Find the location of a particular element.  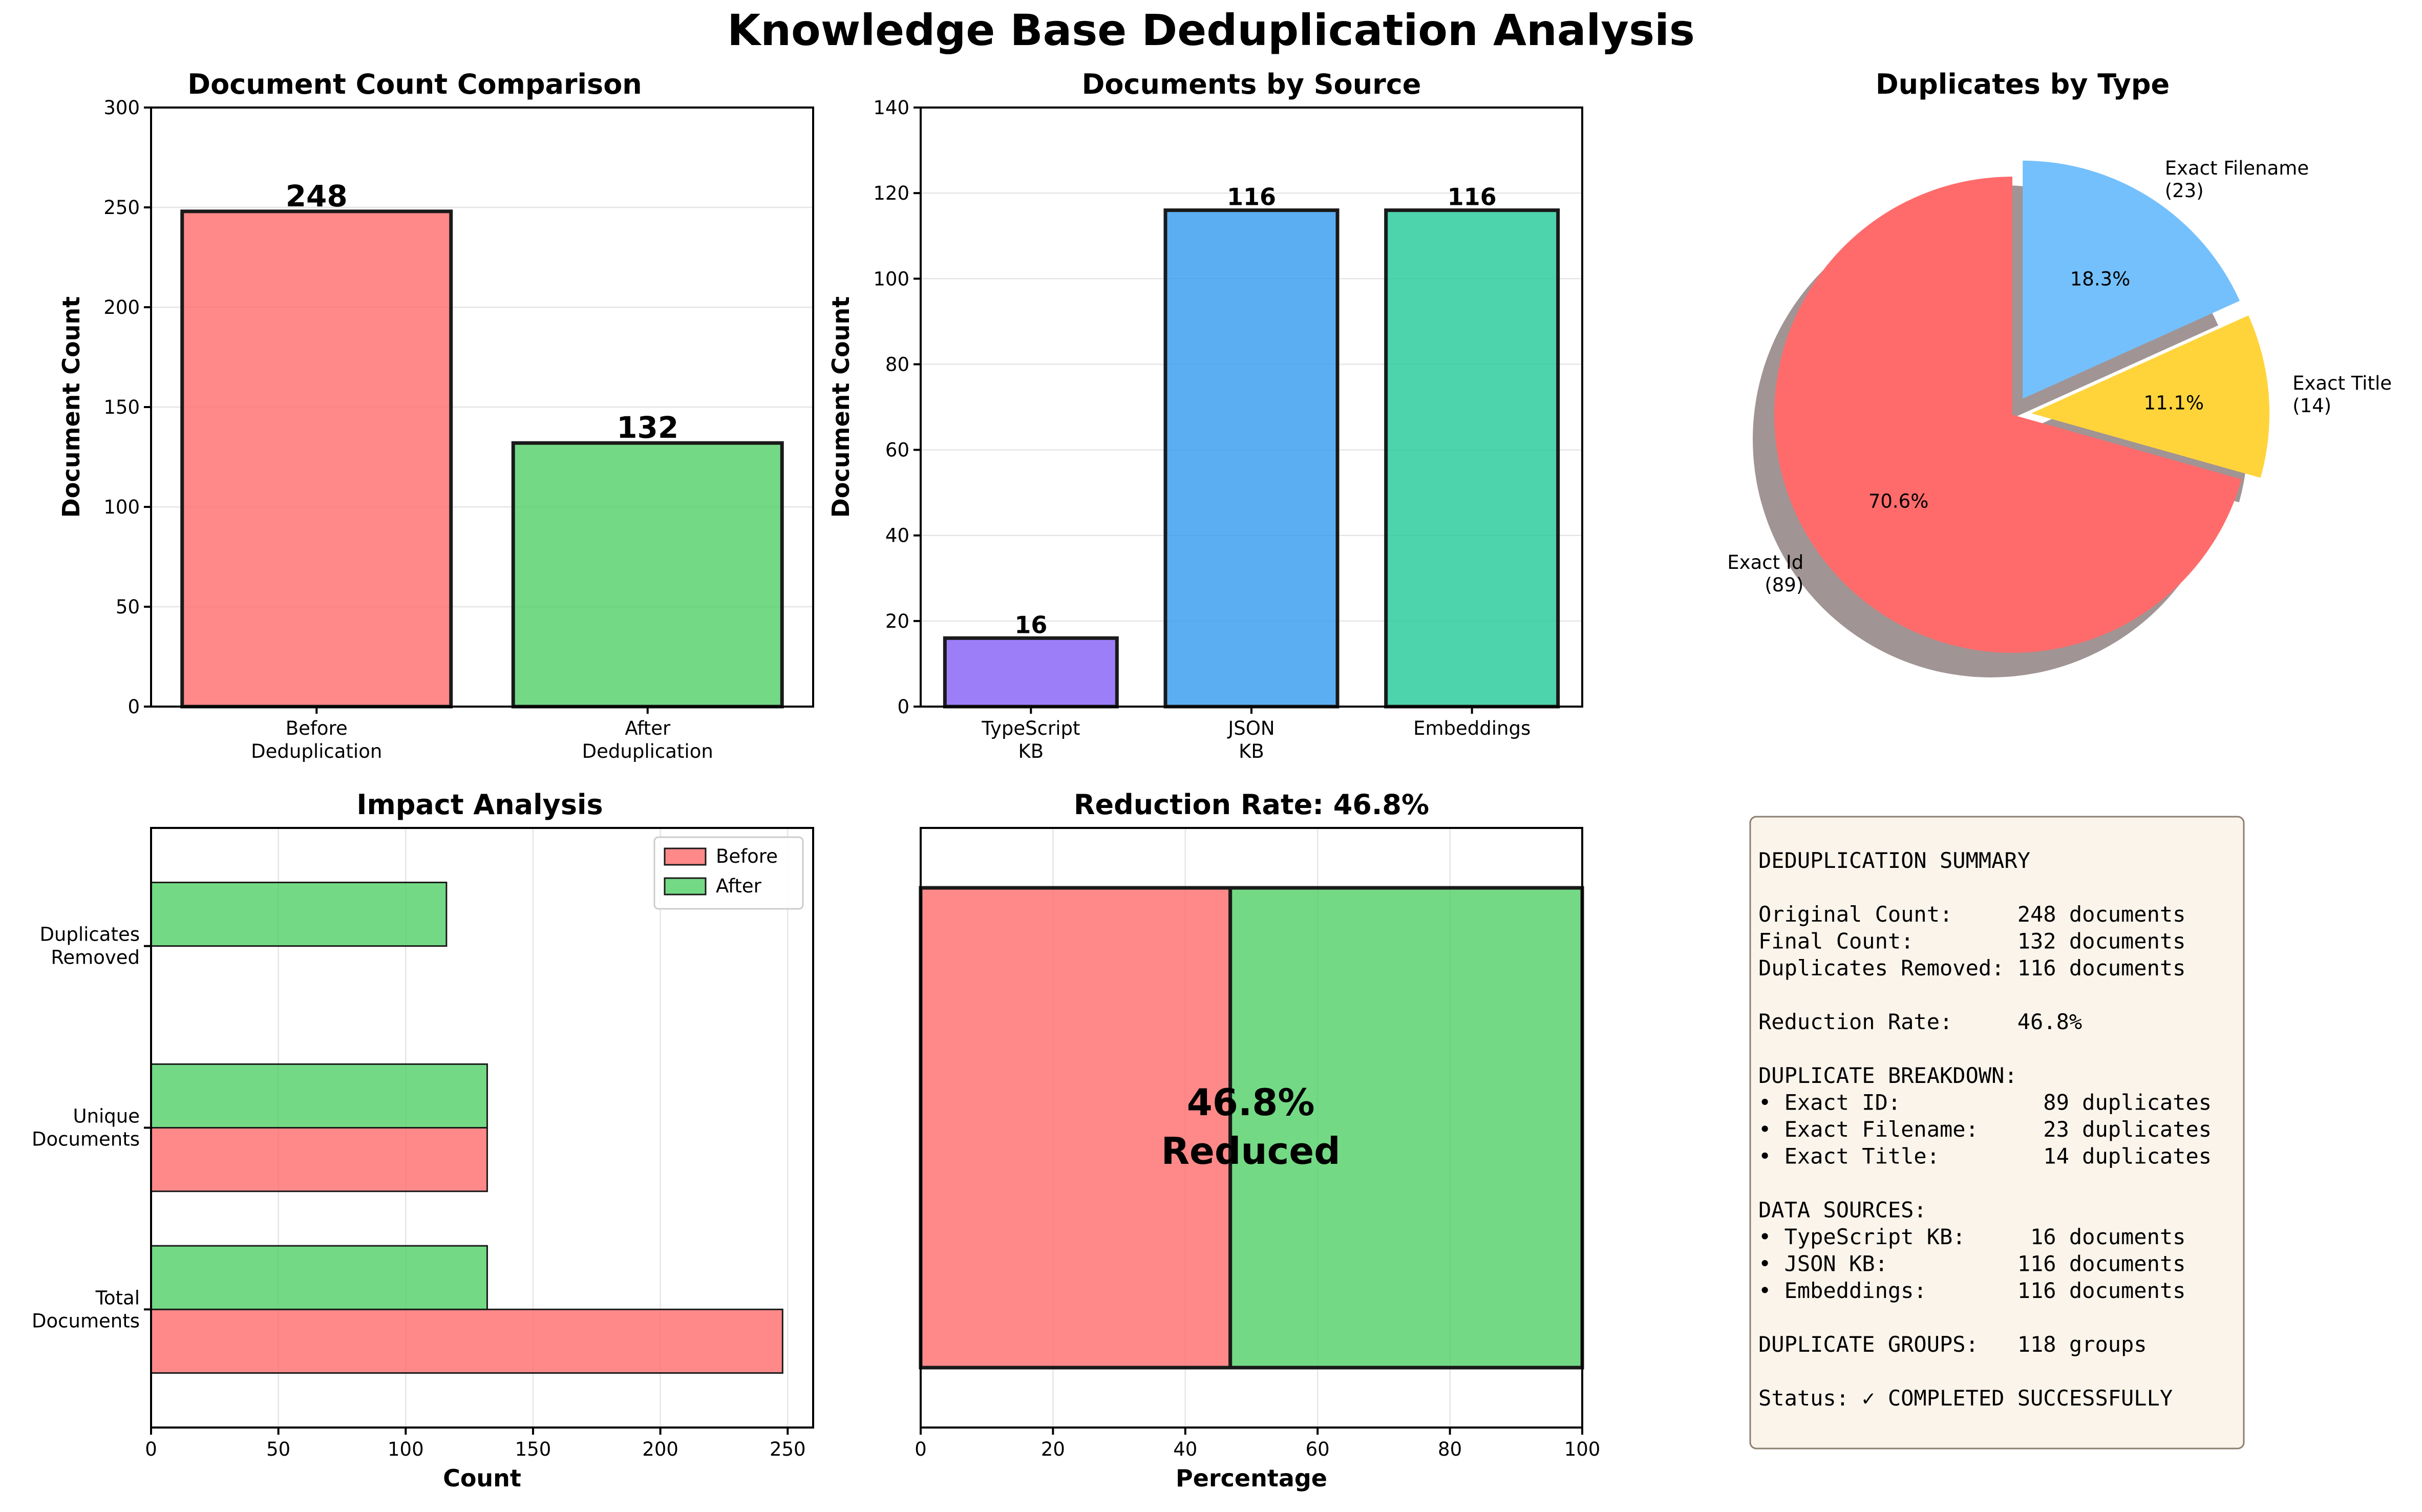

y-tick-label: 40 is located at coordinates (897, 536).